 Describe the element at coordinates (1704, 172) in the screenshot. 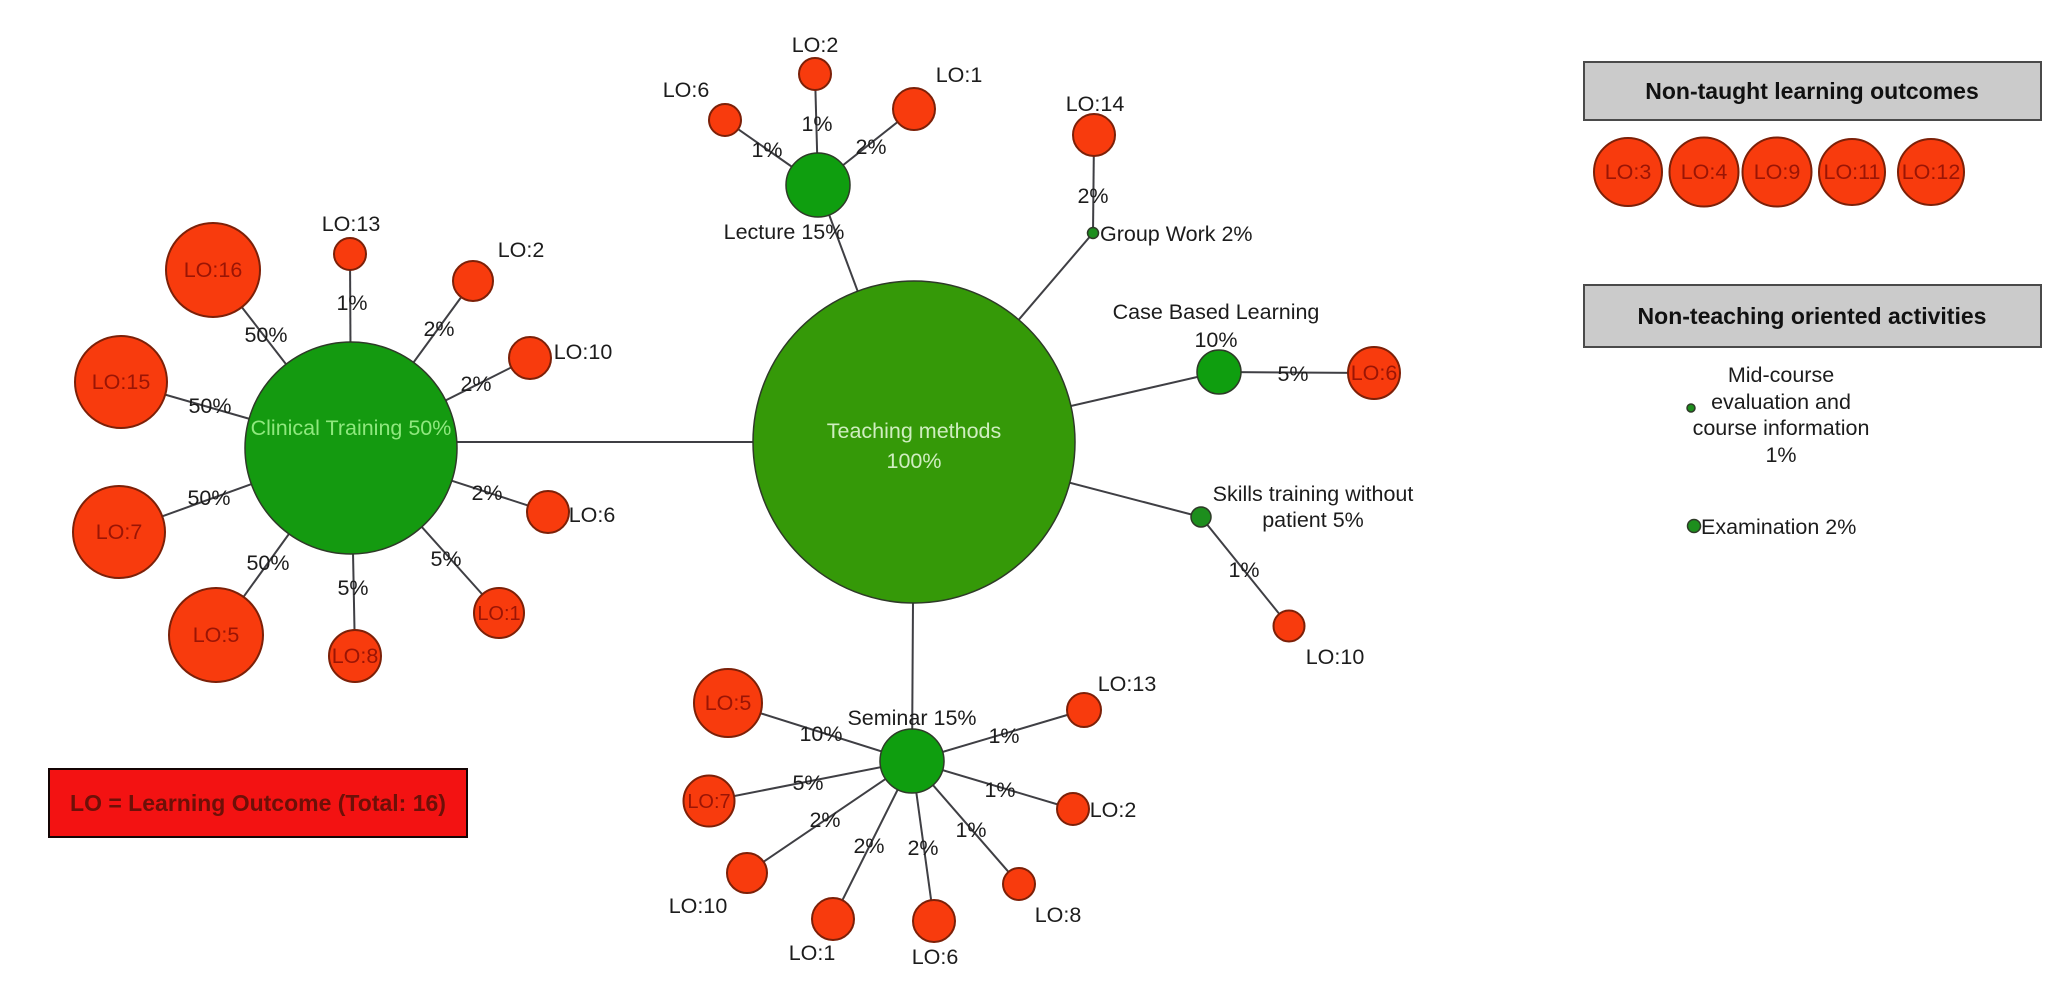

I see `svg-text: LO:4` at that location.